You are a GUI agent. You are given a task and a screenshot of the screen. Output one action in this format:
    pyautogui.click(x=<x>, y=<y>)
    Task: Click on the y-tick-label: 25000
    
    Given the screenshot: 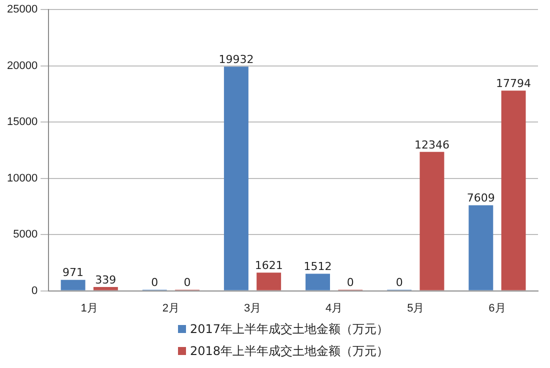 What is the action you would take?
    pyautogui.click(x=22, y=10)
    